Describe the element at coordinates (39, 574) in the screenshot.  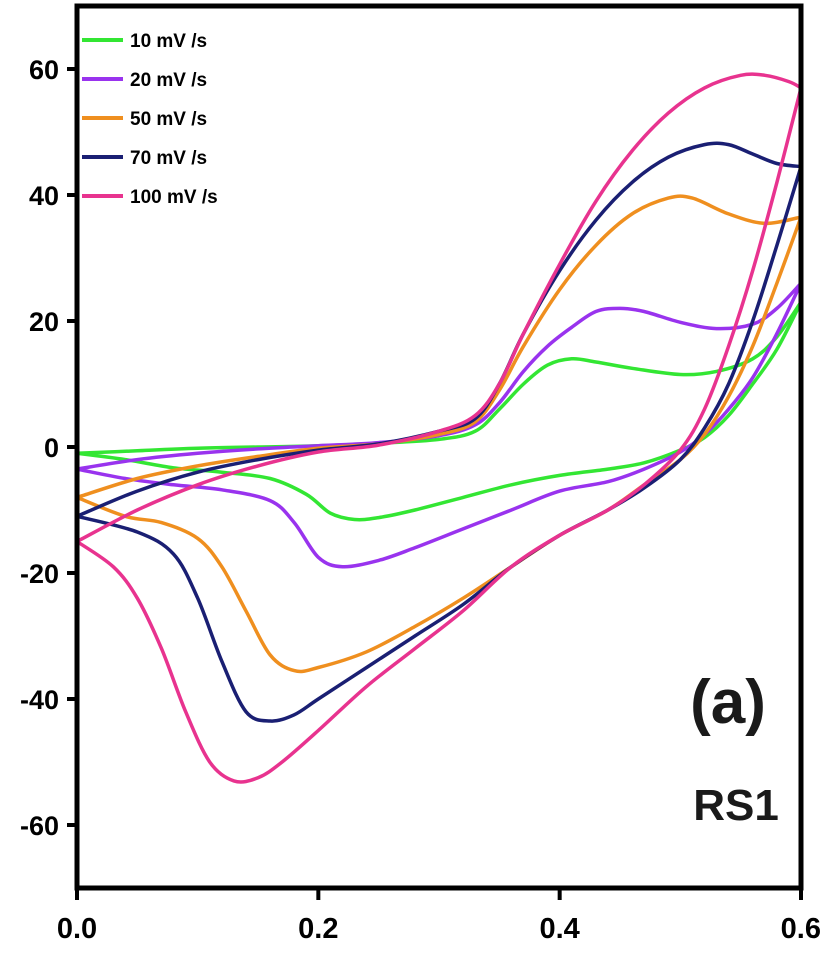
I see `y-tick-label: -20` at that location.